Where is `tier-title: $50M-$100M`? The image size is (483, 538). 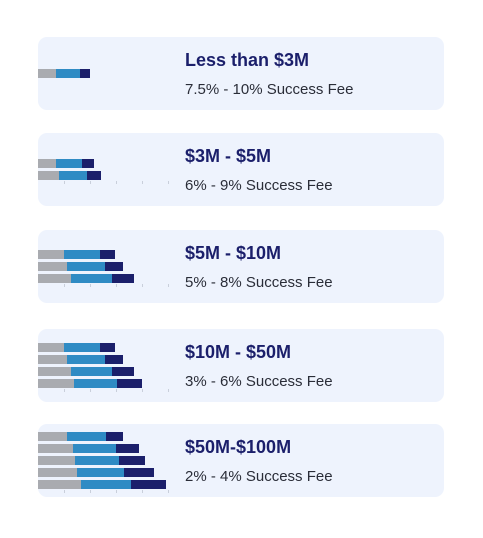 tier-title: $50M-$100M is located at coordinates (238, 447).